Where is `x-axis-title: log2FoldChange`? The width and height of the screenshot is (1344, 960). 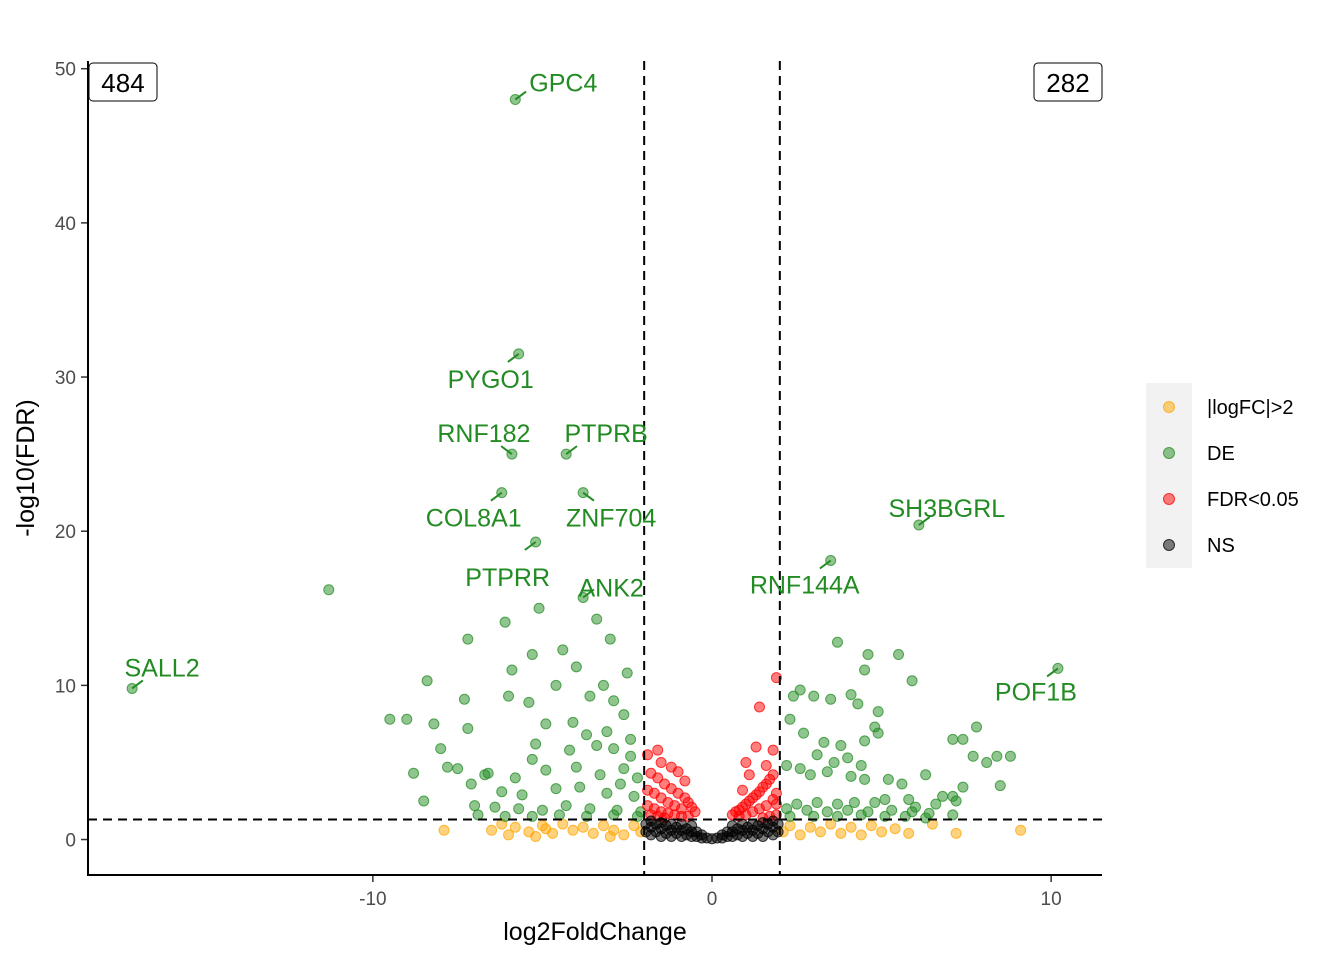 x-axis-title: log2FoldChange is located at coordinates (594, 932).